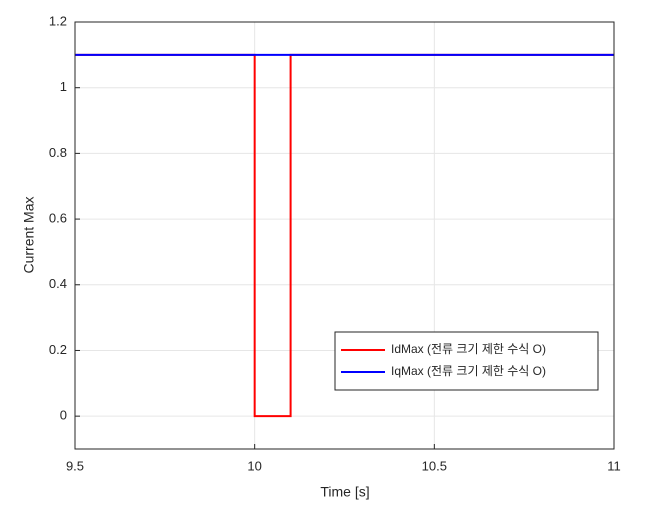  Describe the element at coordinates (58, 218) in the screenshot. I see `y-tick-label: 0.6` at that location.